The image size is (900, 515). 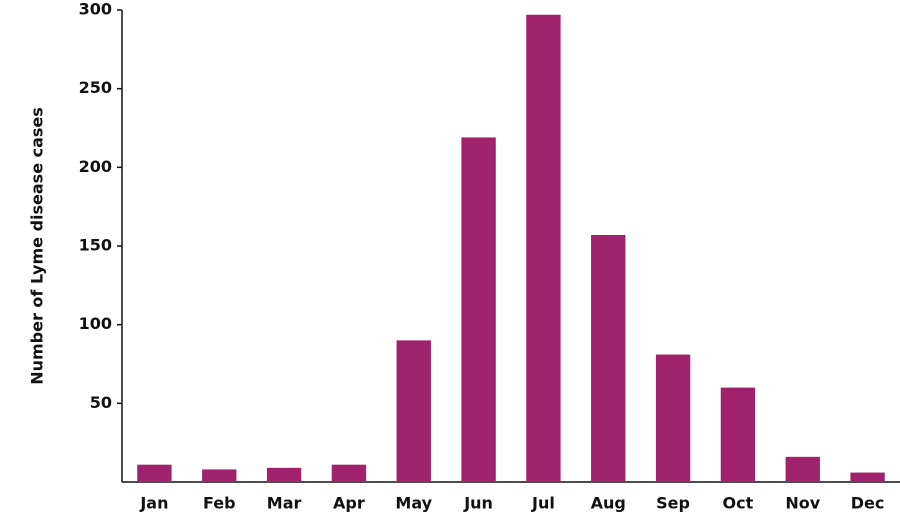 What do you see at coordinates (95, 87) in the screenshot?
I see `y-tick-label: 250` at bounding box center [95, 87].